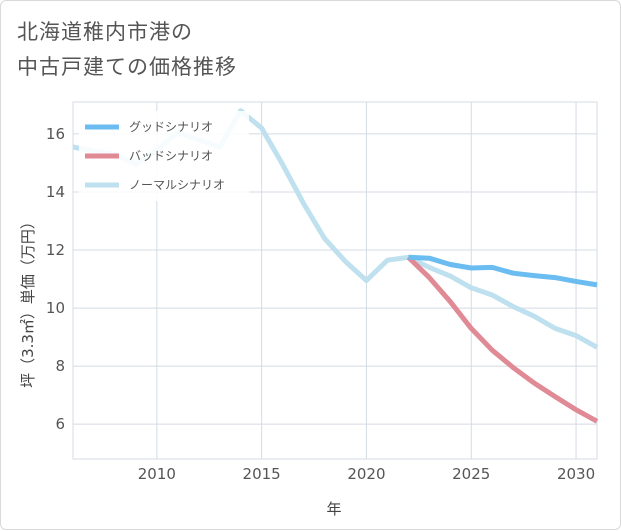 The width and height of the screenshot is (621, 531). What do you see at coordinates (127, 67) in the screenshot?
I see `chart-title-line-2: 中古戸建ての価格推移` at bounding box center [127, 67].